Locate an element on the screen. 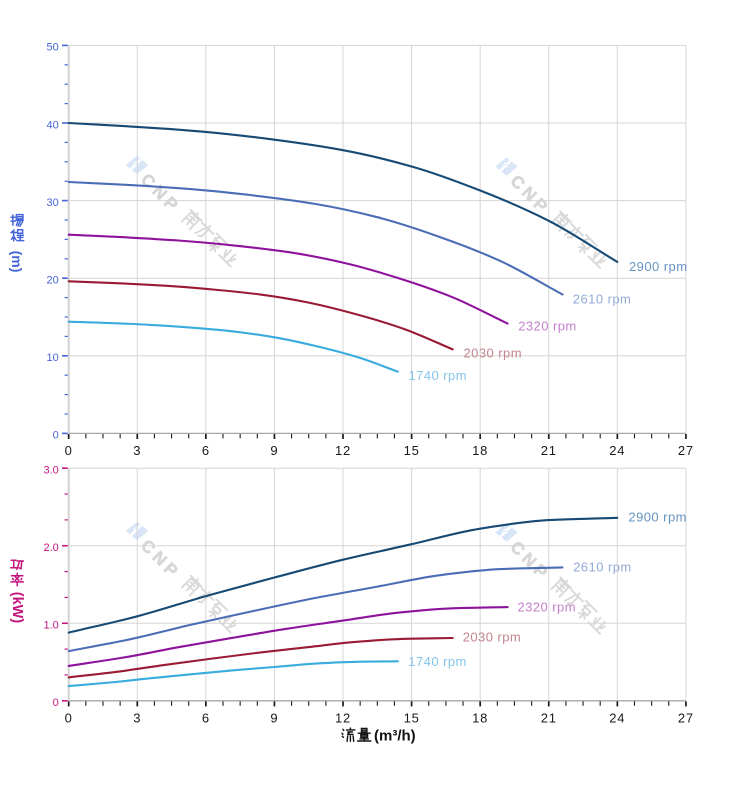  svg-text: (m) is located at coordinates (17, 262).